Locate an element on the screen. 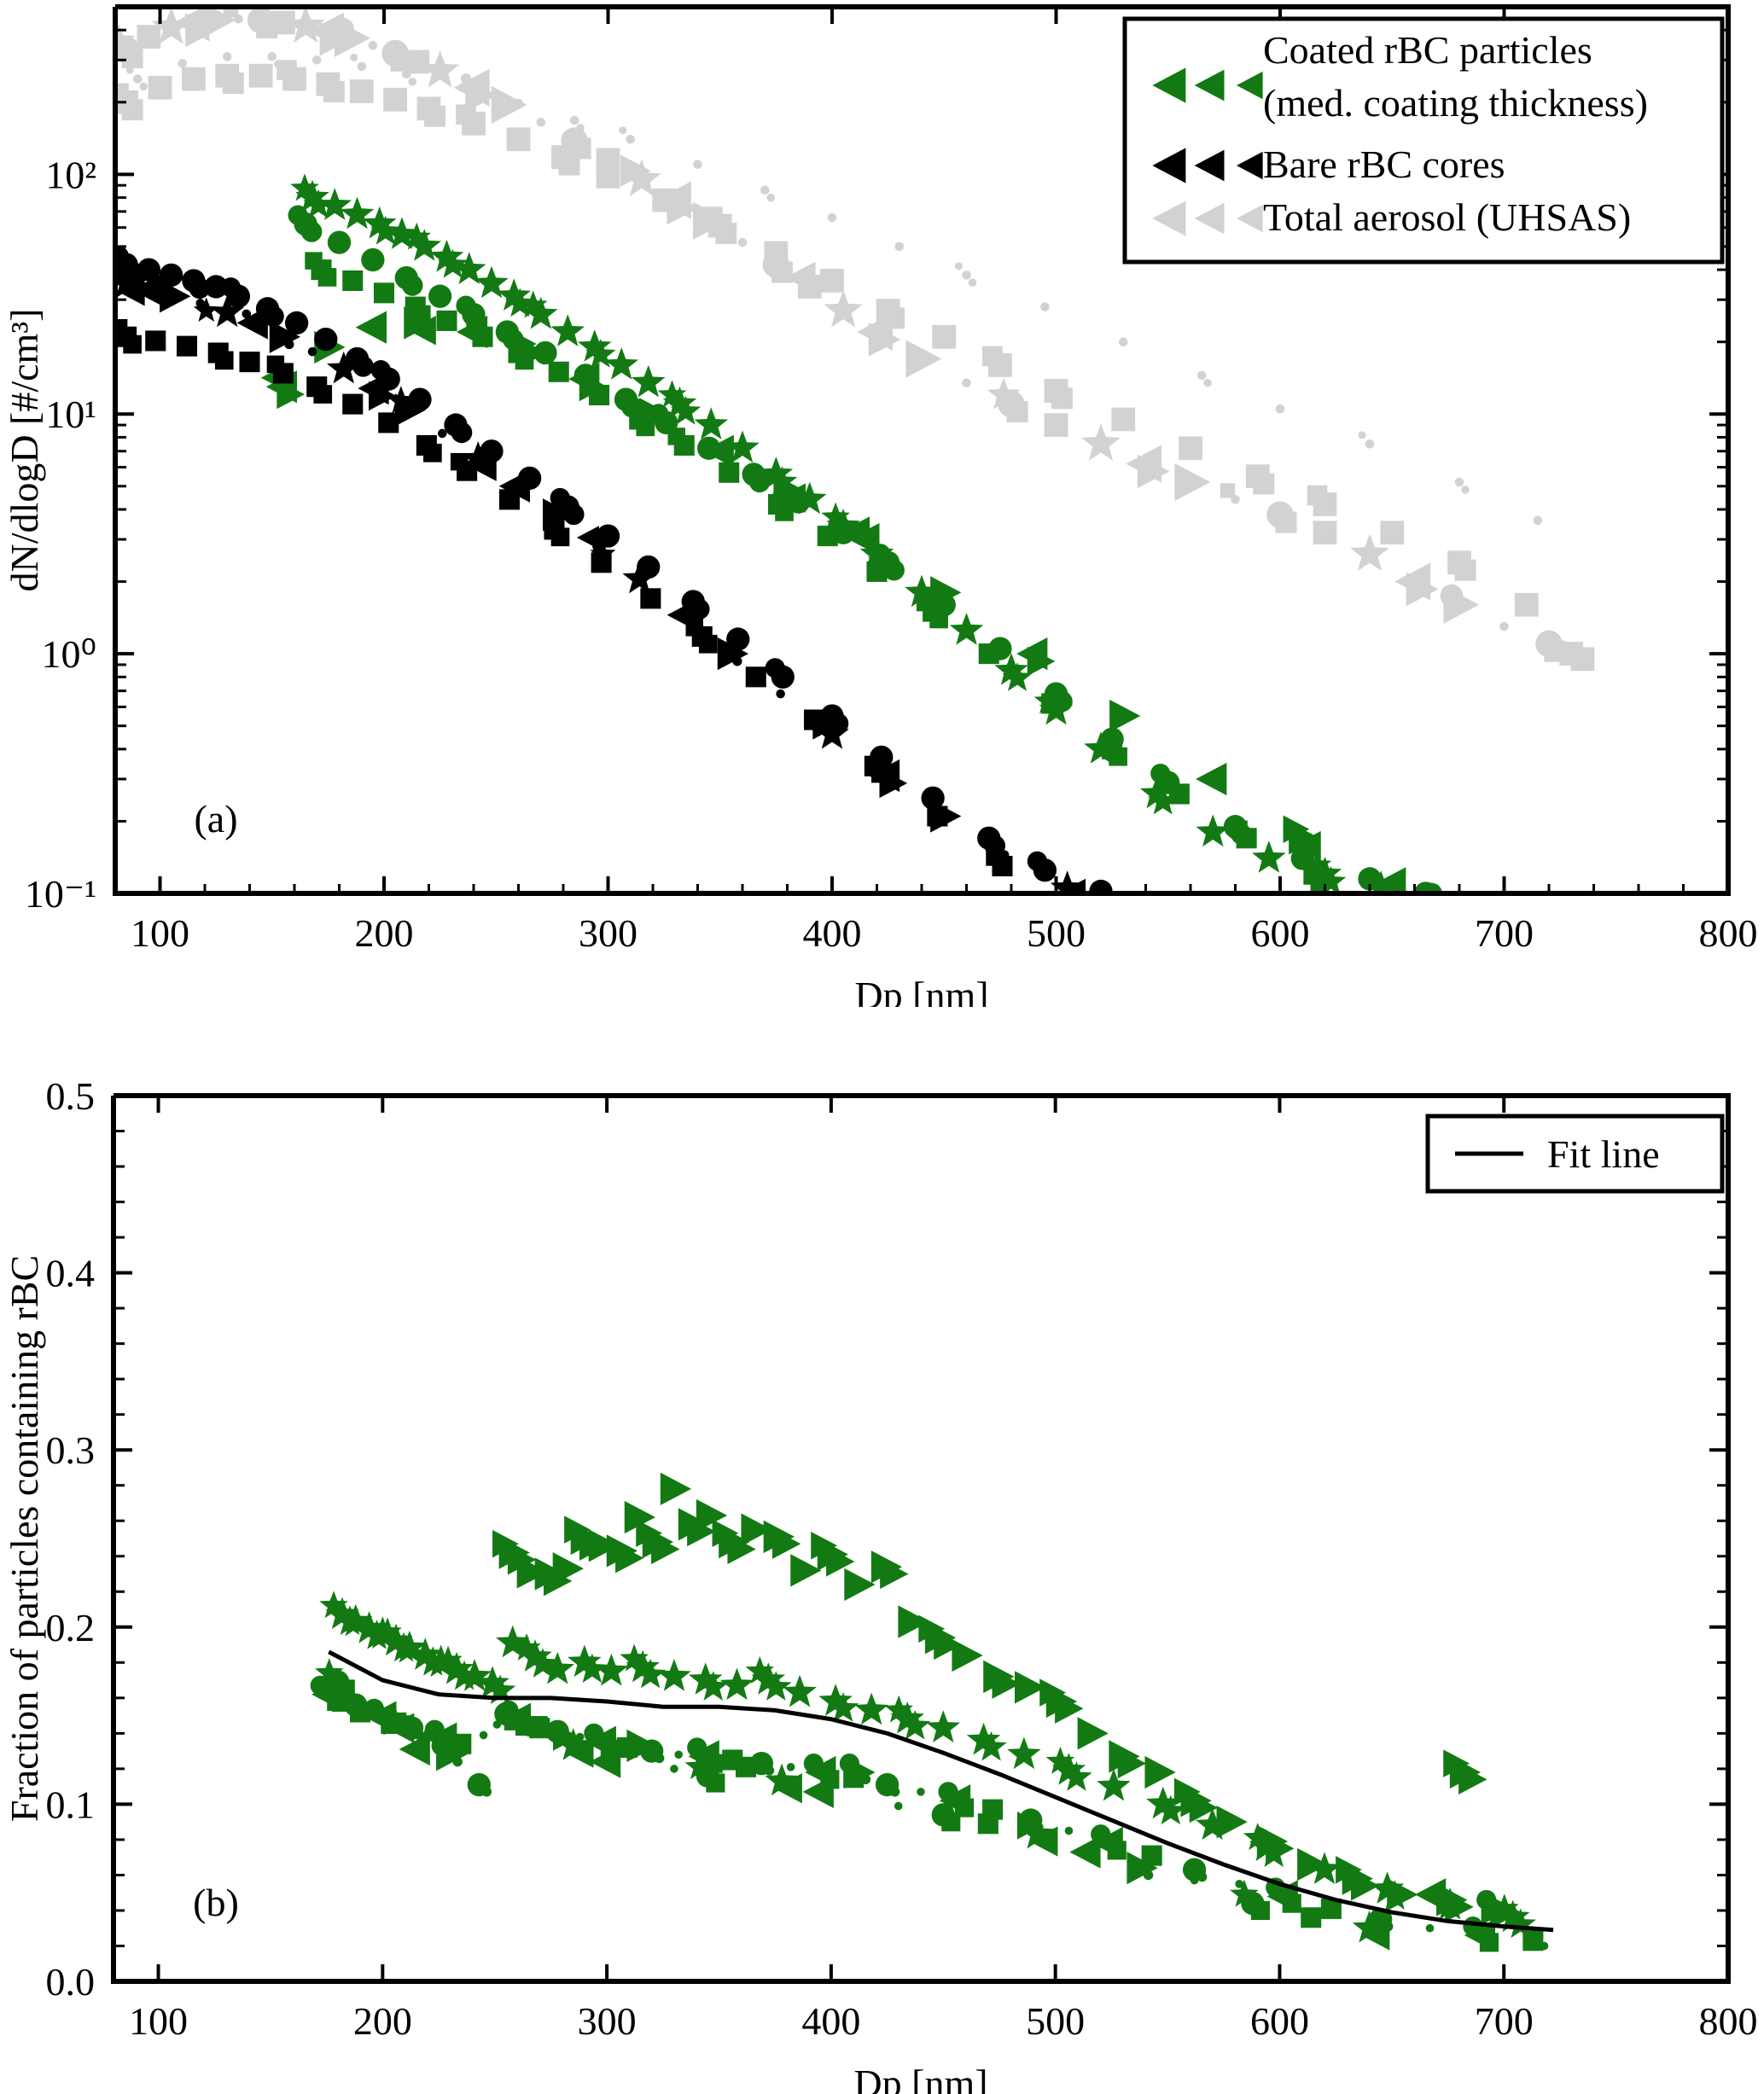 This screenshot has height=2094, width=1764. legend-entry-2: Total aerosol (UHSAS) is located at coordinates (1391, 217).